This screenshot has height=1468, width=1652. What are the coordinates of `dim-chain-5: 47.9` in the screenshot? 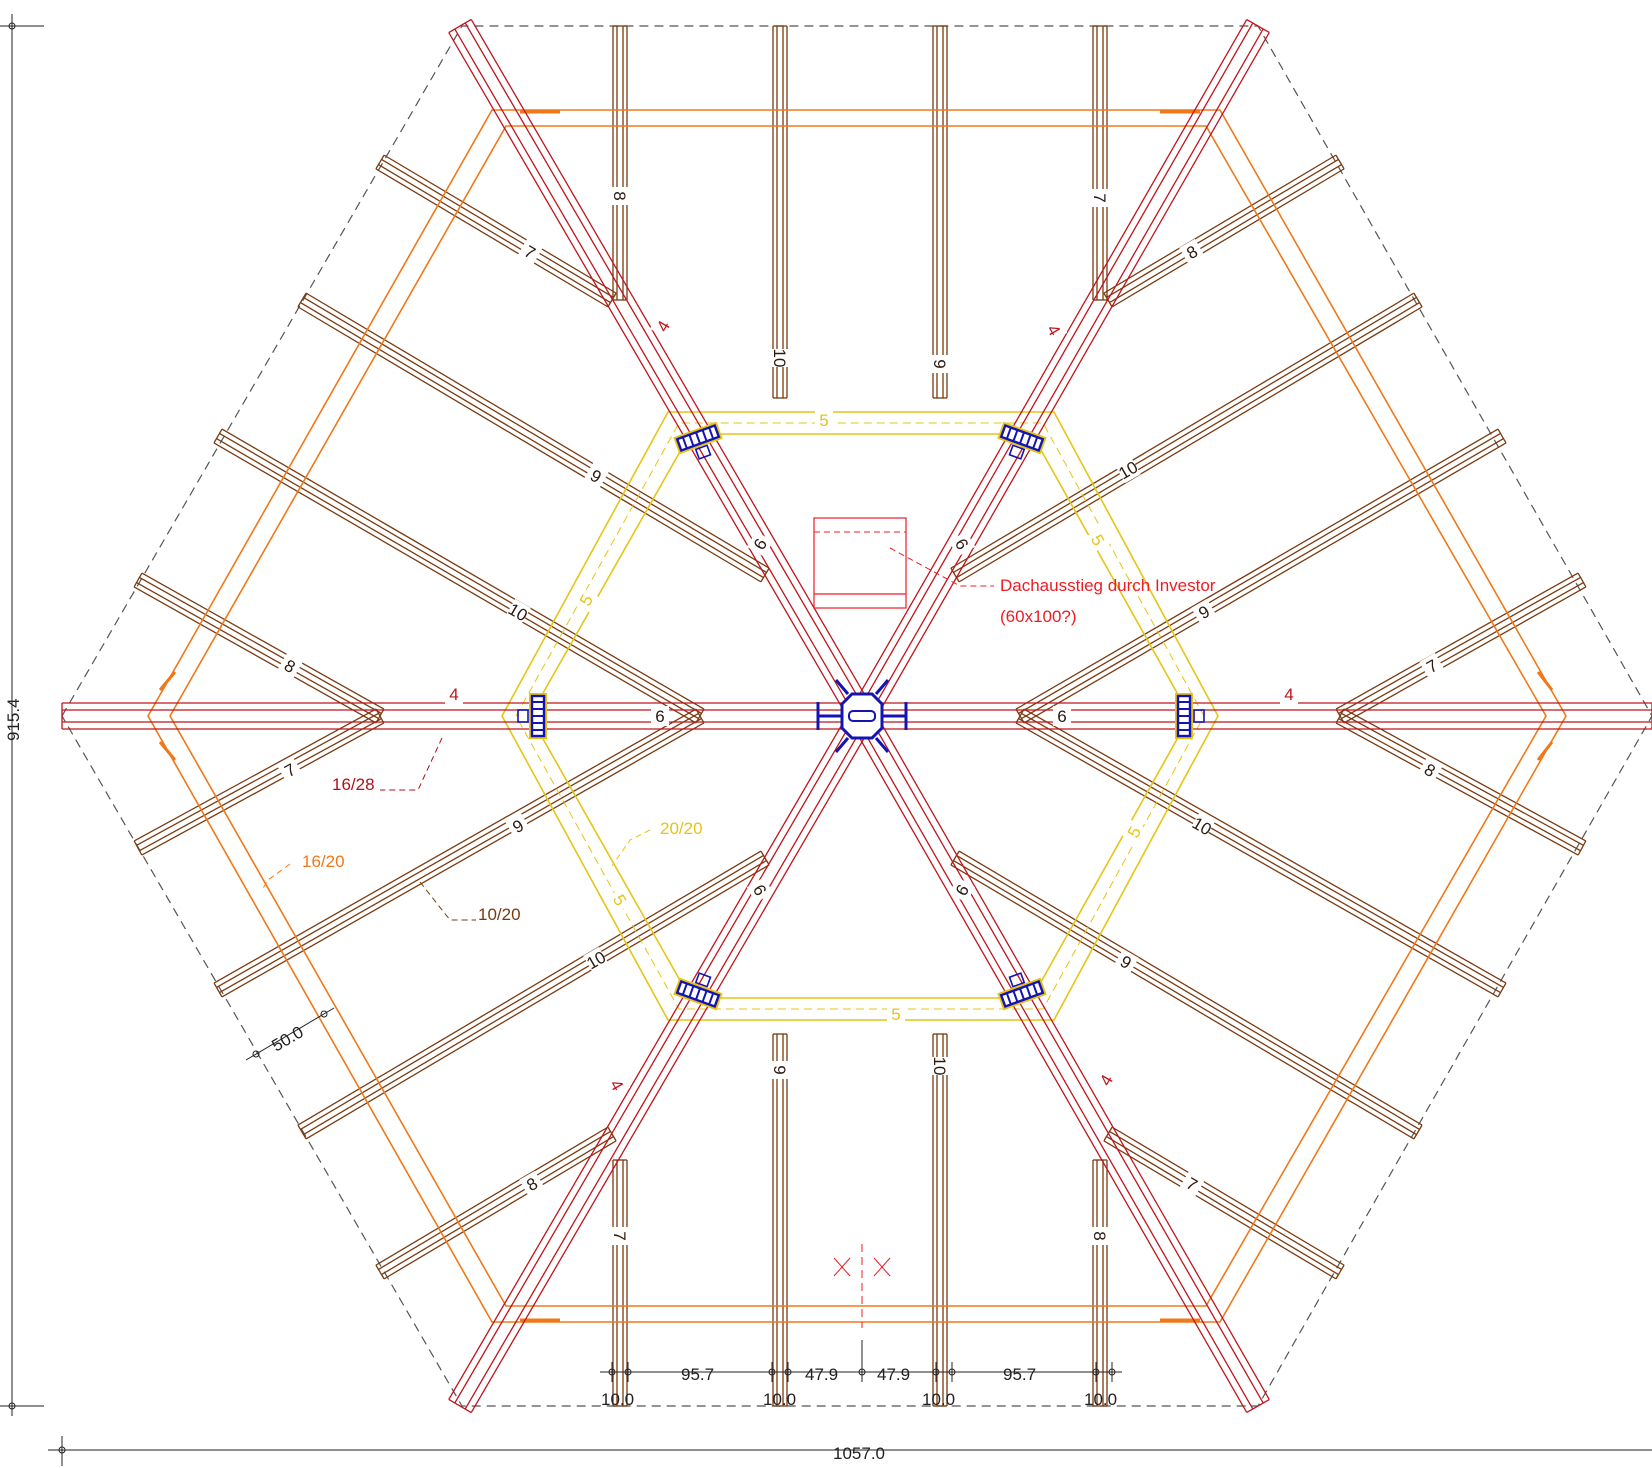 It's located at (893, 1374).